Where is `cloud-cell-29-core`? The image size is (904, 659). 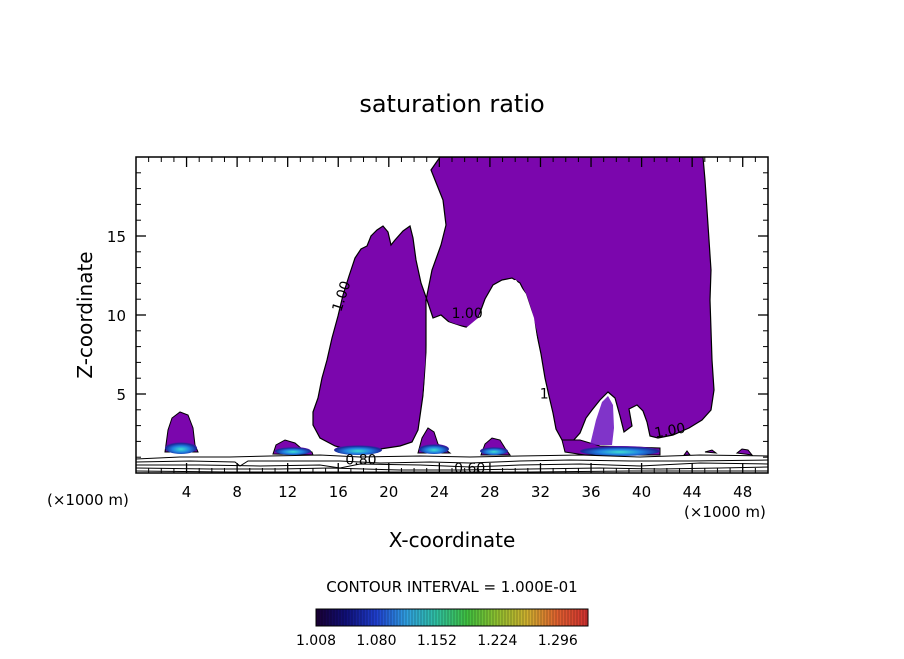 cloud-cell-29-core is located at coordinates (494, 451).